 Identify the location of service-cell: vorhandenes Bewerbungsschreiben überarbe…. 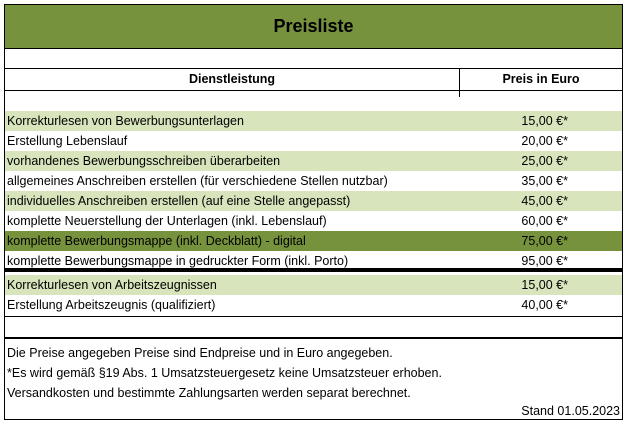
(144, 161).